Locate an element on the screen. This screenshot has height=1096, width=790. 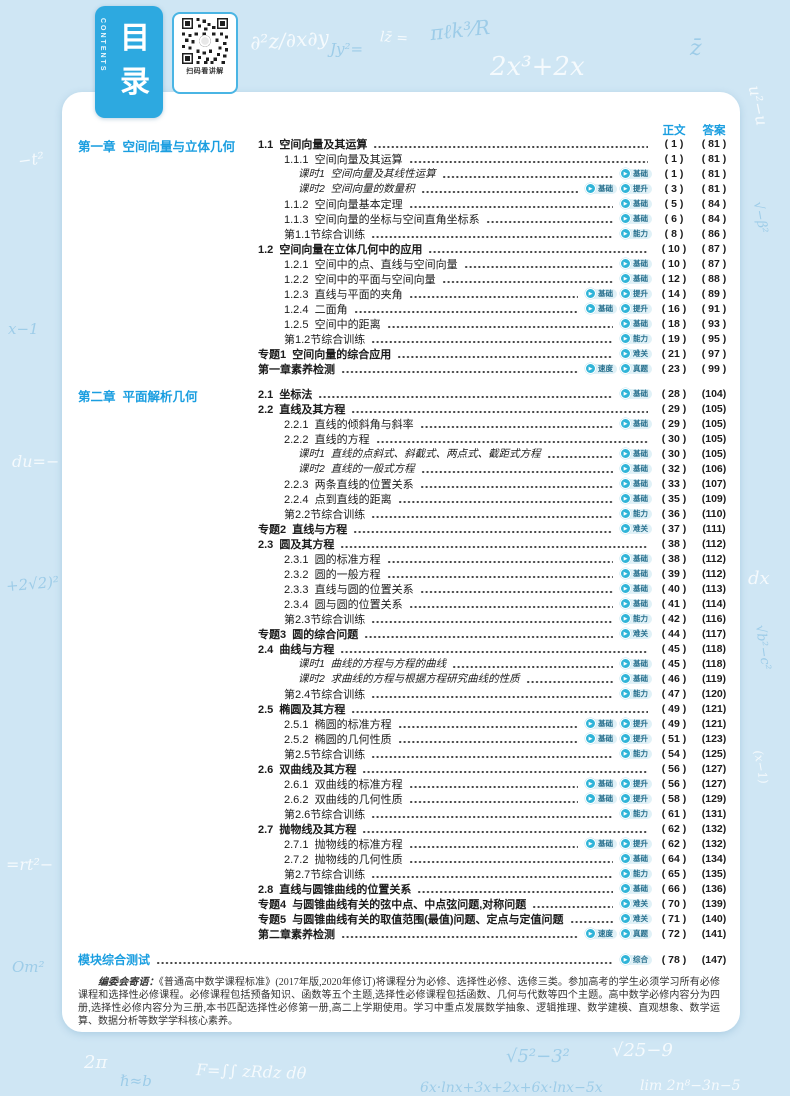
page-number-answer: (140) is located at coordinates (714, 918).